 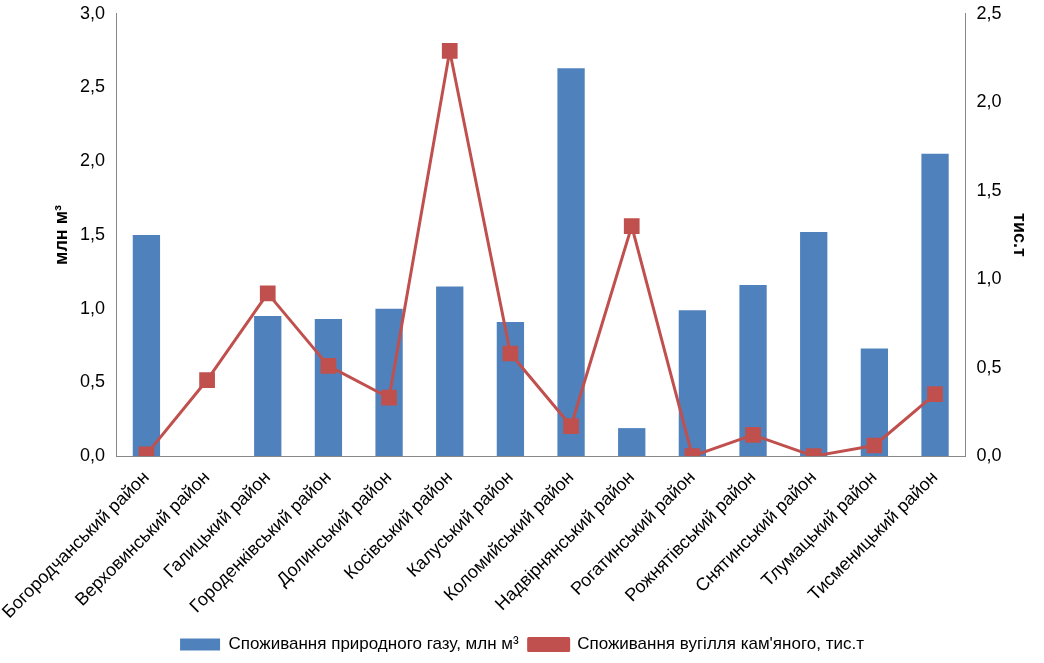 I want to click on y-tick-label: 2,0, so click(x=93, y=160).